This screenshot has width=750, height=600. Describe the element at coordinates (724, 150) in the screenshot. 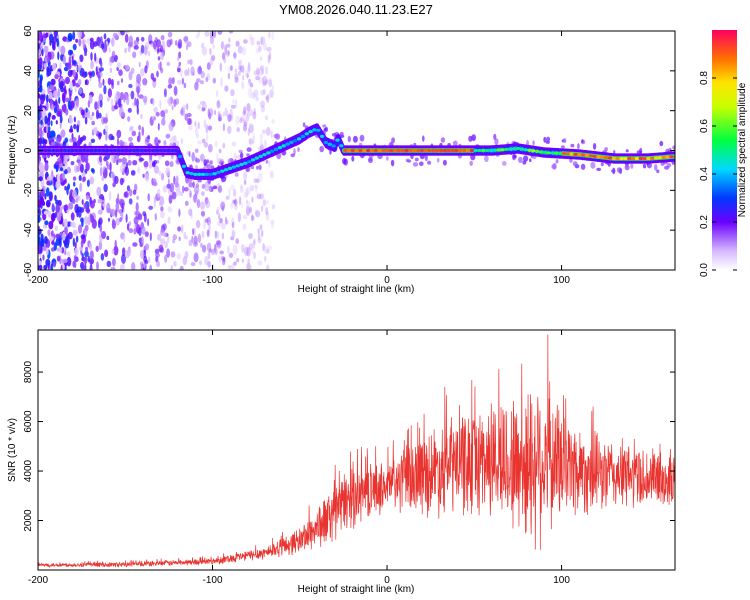

I see `colorbar-gradient` at that location.